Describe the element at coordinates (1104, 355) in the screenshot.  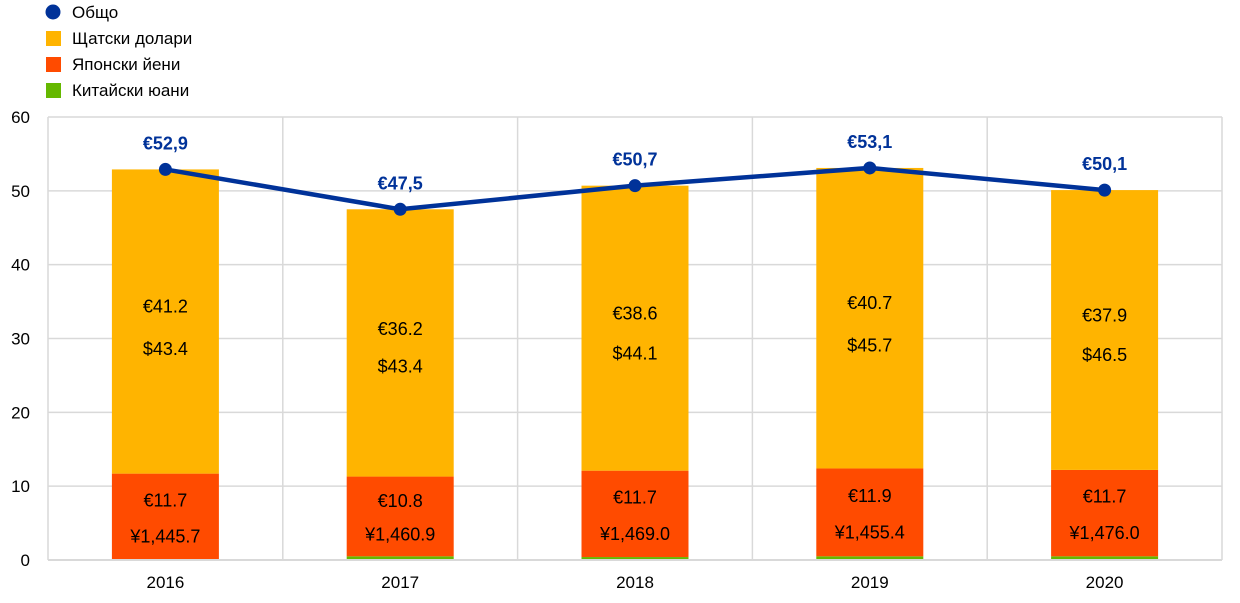
I see `bar-label-local: $46.5` at that location.